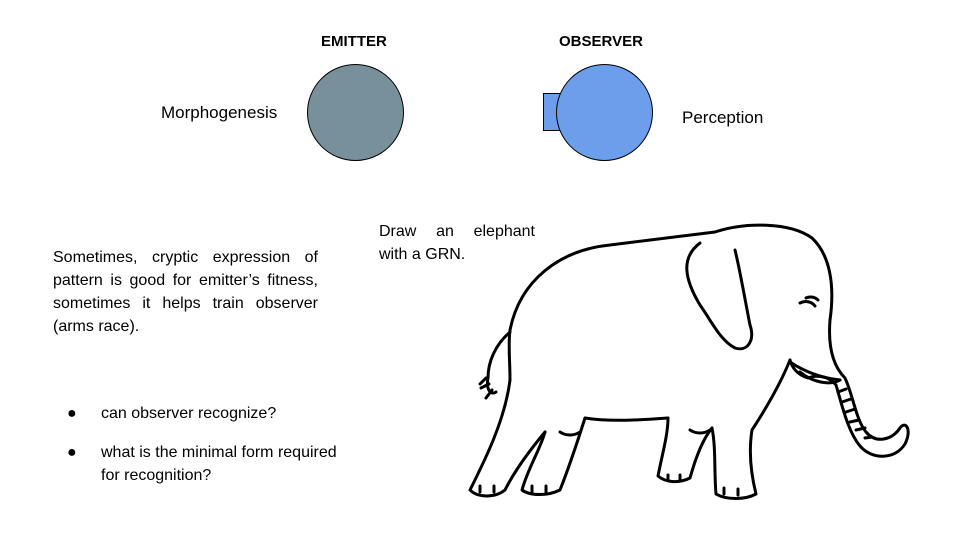  What do you see at coordinates (355, 112) in the screenshot?
I see `emitter-circle` at bounding box center [355, 112].